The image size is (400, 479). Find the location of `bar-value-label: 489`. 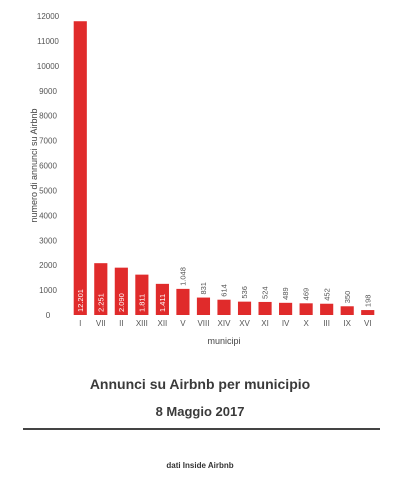

bar-value-label: 489 is located at coordinates (285, 293).